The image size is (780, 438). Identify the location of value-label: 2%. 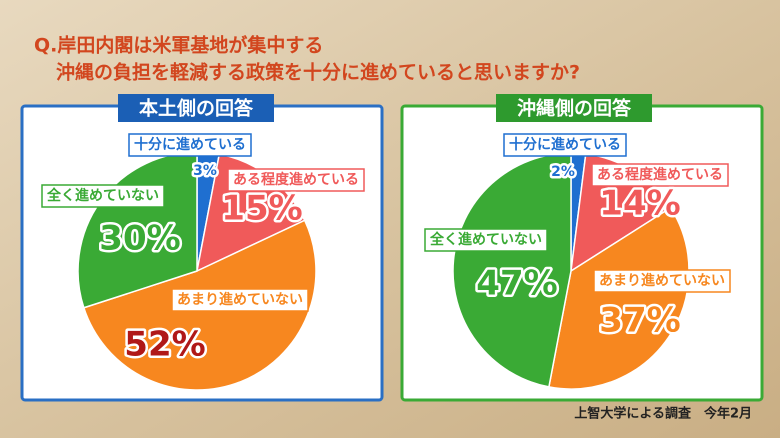
(563, 172).